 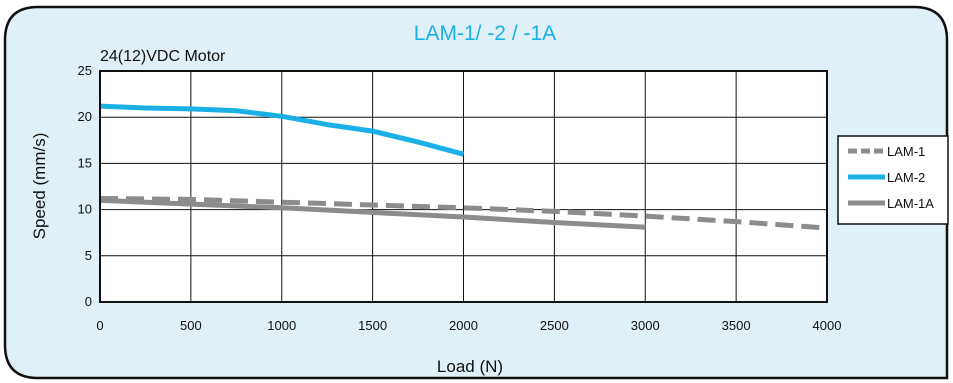 I want to click on x-tick-label: 1500, so click(x=372, y=325).